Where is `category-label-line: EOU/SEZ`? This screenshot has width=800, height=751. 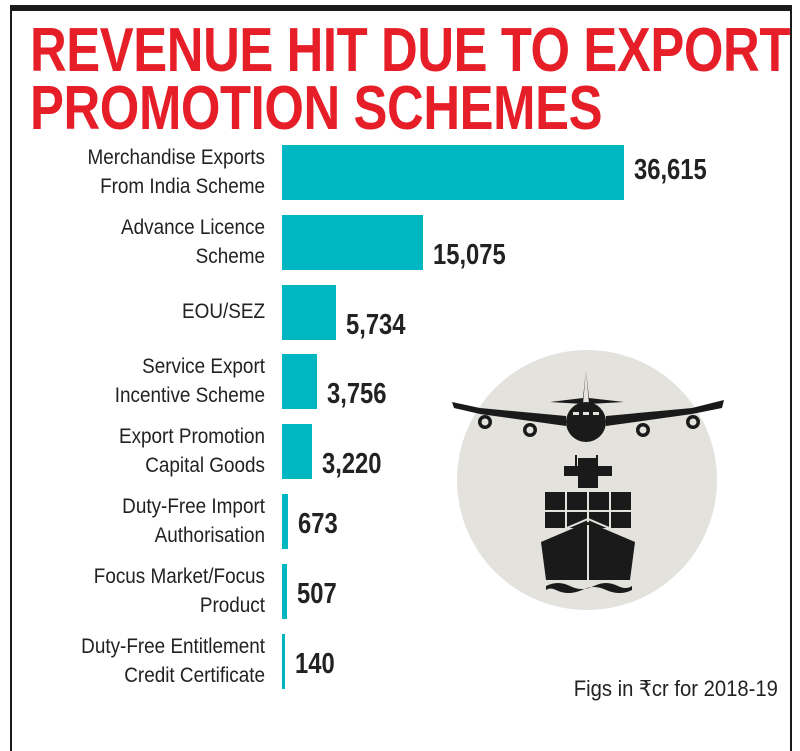
category-label-line: EOU/SEZ is located at coordinates (223, 312).